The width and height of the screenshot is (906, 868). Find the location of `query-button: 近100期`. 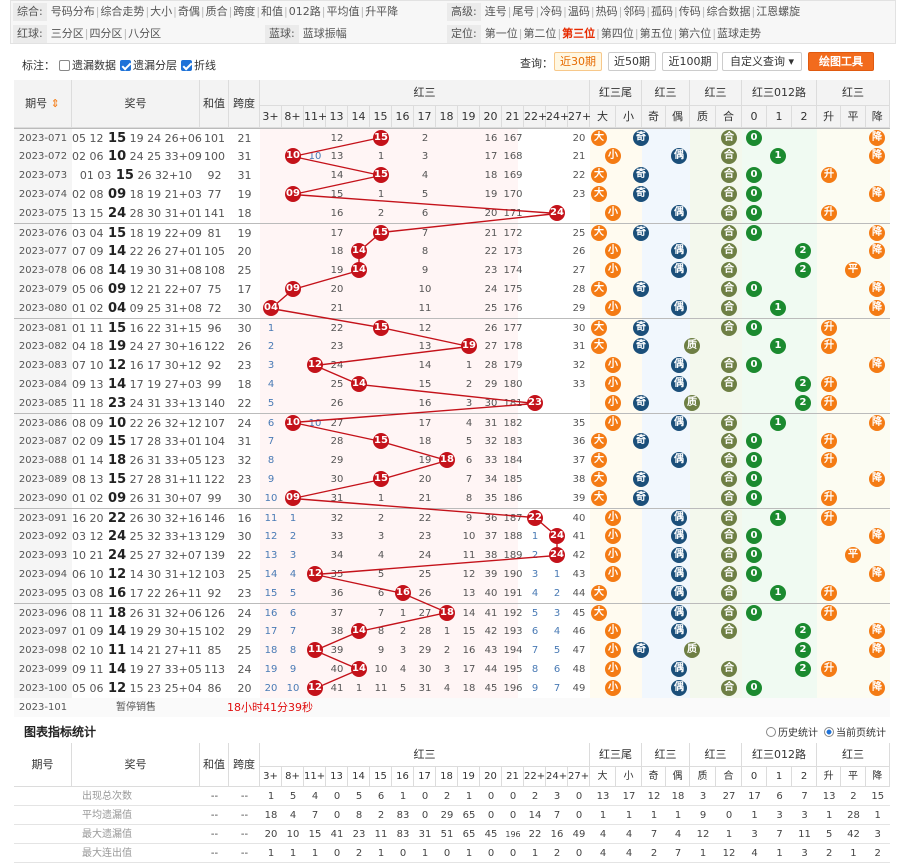

query-button: 近100期 is located at coordinates (690, 61).